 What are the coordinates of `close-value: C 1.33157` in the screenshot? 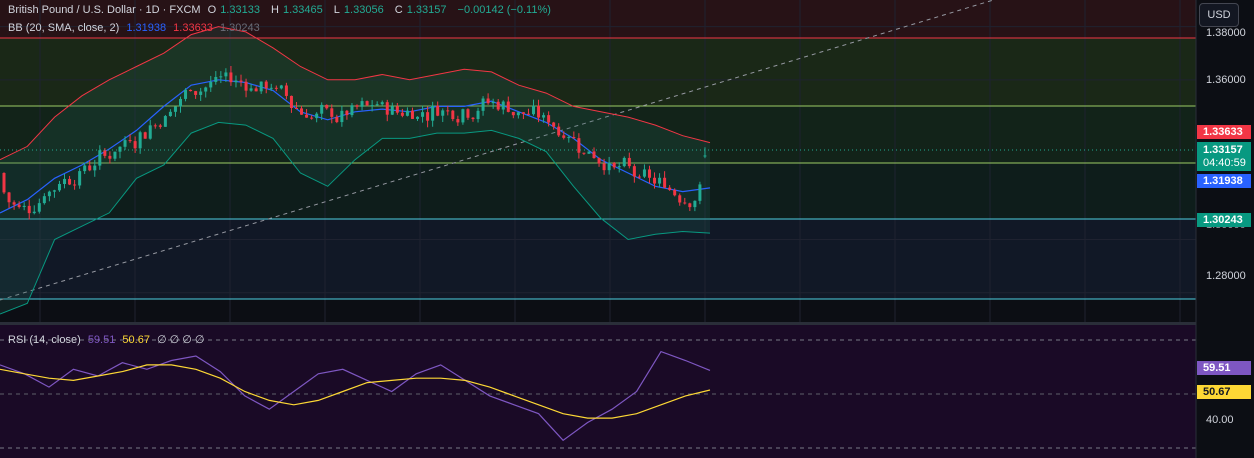 It's located at (420, 10).